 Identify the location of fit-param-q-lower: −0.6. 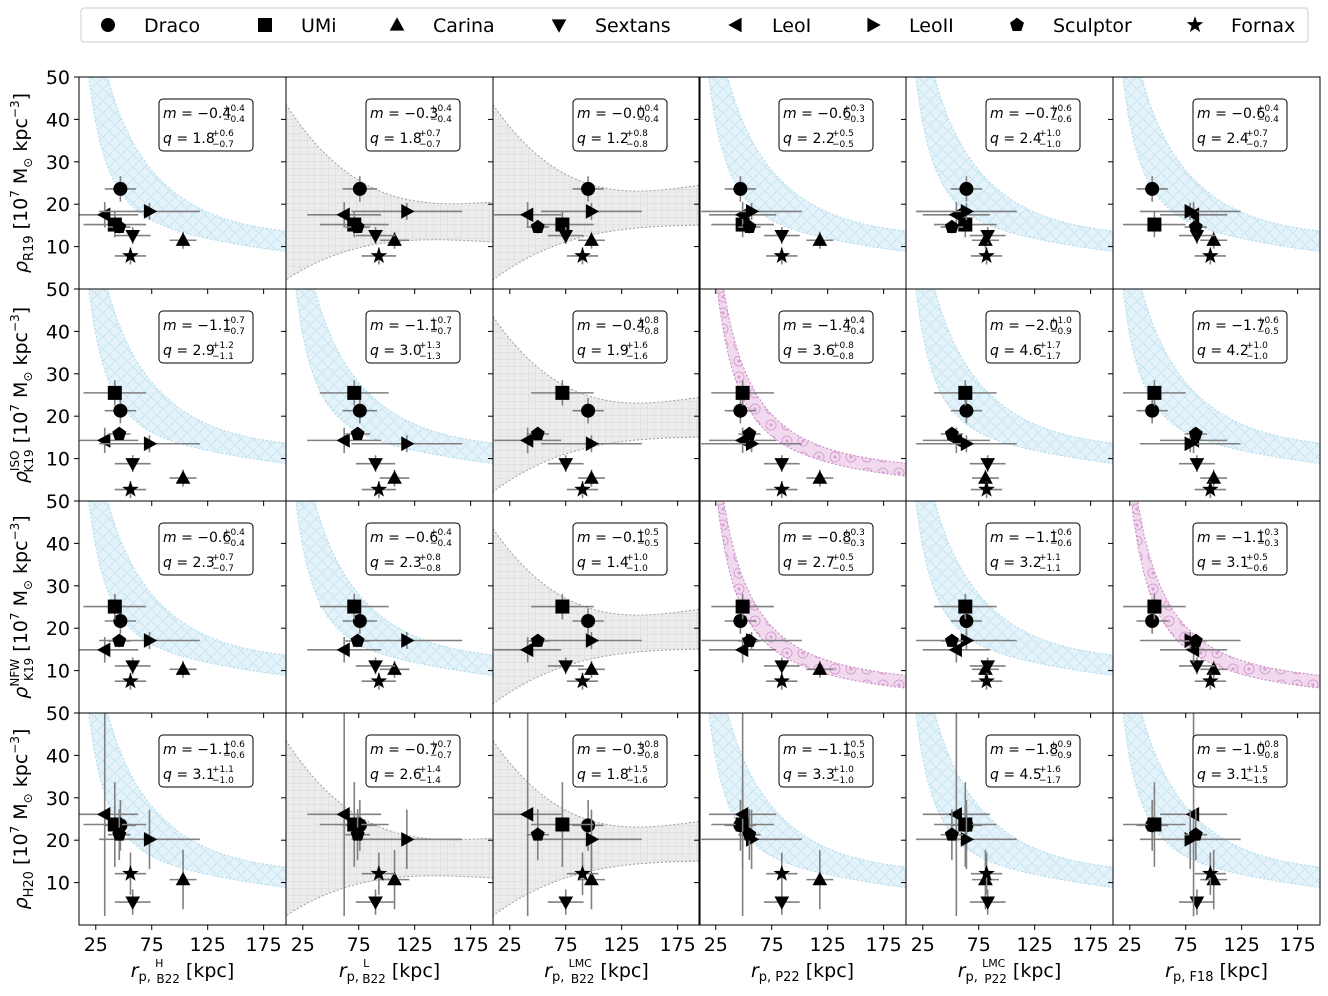
(1257, 569).